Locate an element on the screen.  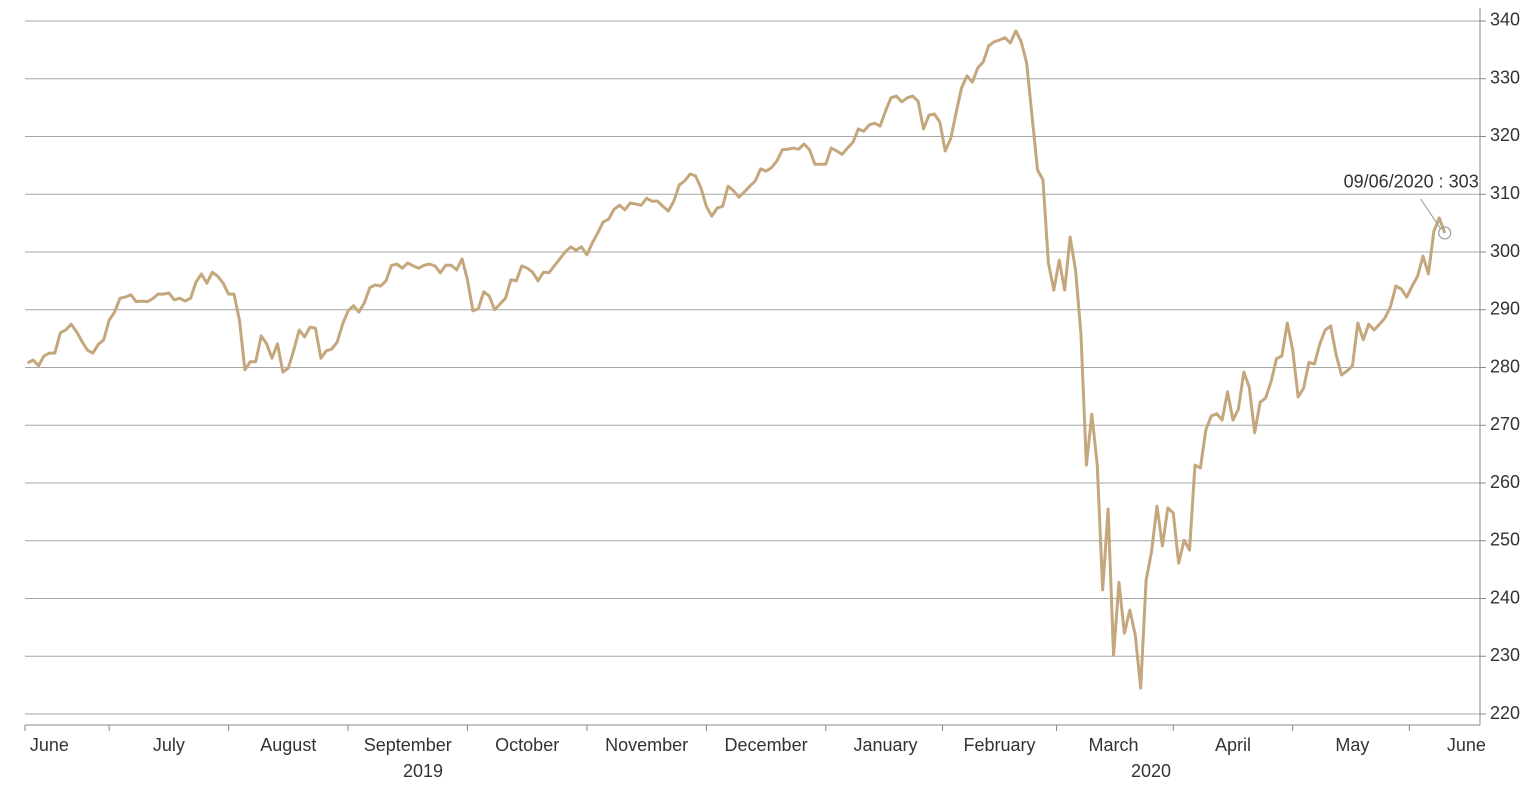
y-tick-label: 250 is located at coordinates (1505, 540).